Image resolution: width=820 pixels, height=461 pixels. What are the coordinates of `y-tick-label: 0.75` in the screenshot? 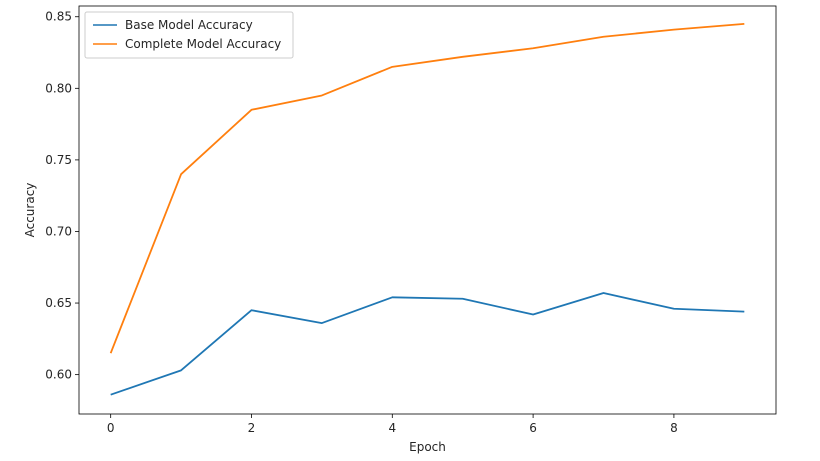 It's located at (58, 160).